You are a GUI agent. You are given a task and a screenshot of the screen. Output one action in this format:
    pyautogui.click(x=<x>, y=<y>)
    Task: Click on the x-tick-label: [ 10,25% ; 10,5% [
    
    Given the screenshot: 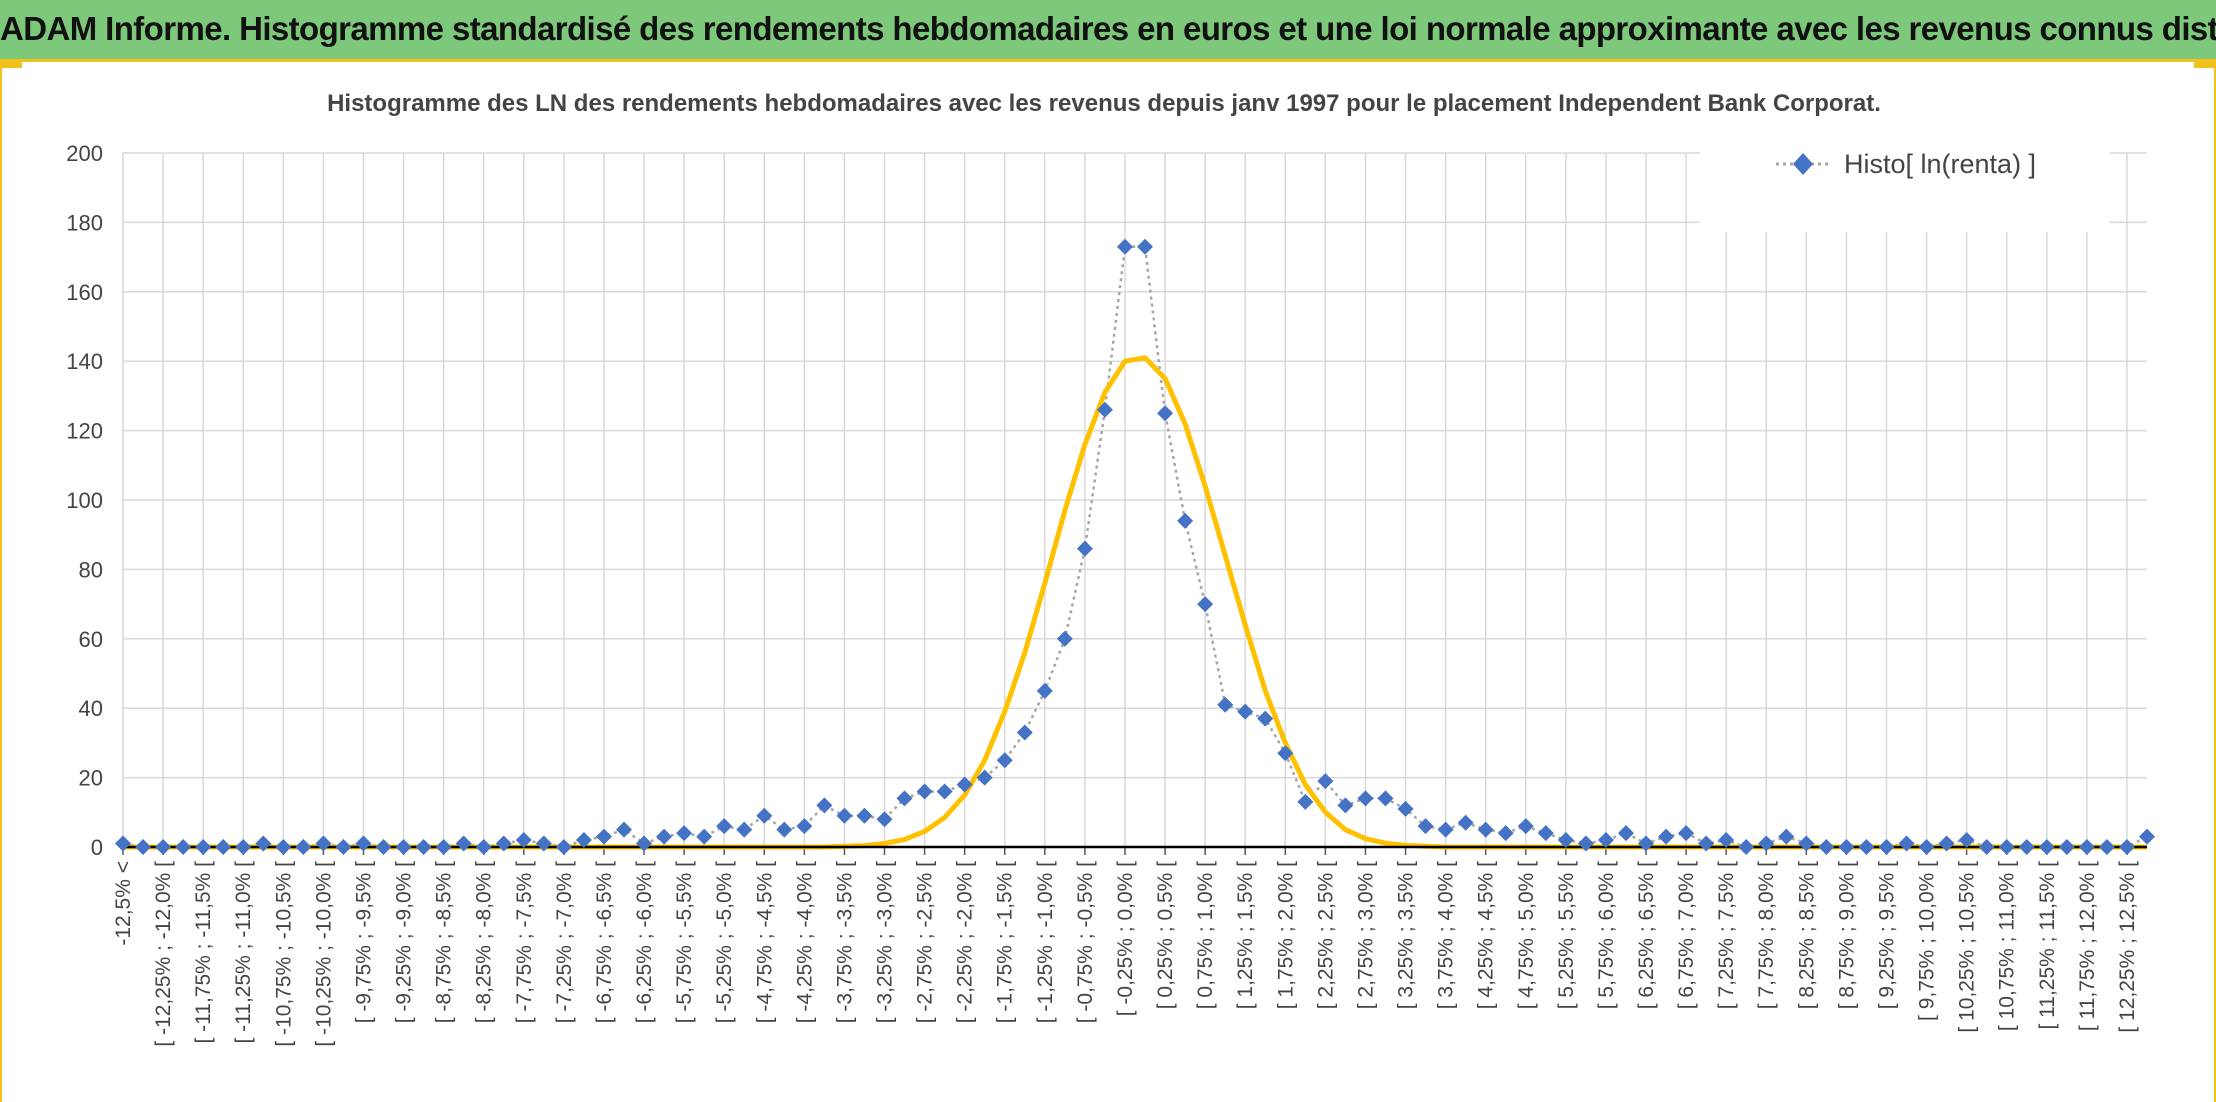 What is the action you would take?
    pyautogui.click(x=1967, y=947)
    